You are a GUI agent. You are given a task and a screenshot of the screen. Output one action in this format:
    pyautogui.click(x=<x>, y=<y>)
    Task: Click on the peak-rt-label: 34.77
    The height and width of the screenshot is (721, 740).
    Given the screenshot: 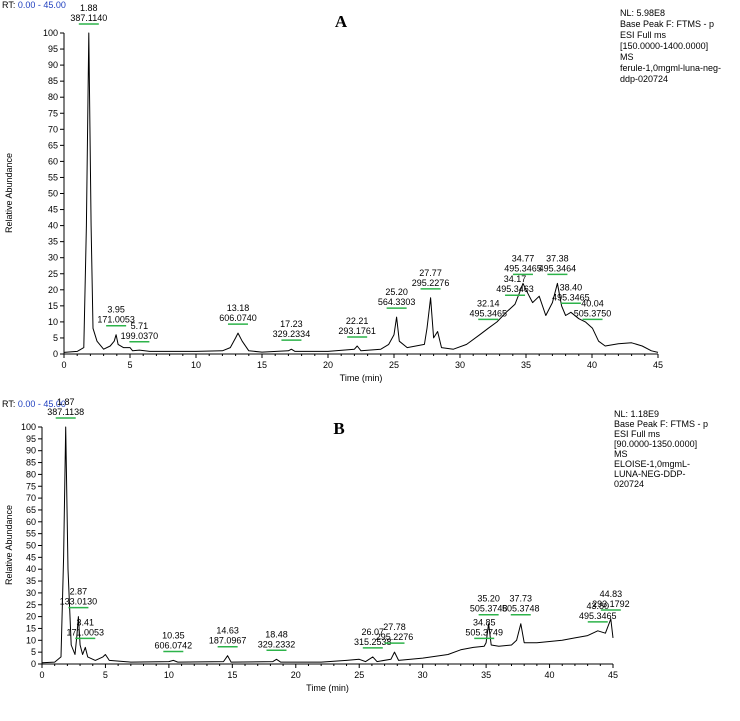 What is the action you would take?
    pyautogui.click(x=523, y=258)
    